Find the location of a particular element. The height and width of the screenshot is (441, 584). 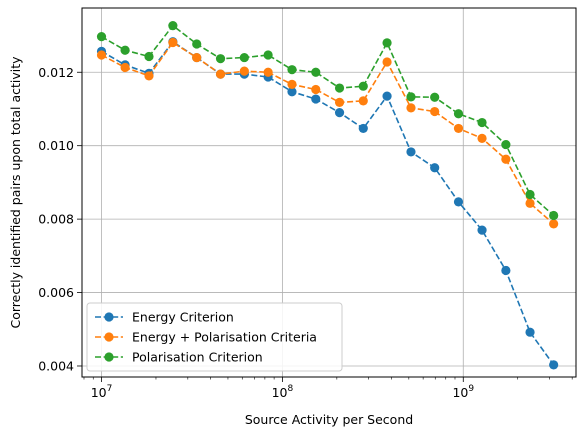

x-axis-label: Source Activity per Second is located at coordinates (329, 419).